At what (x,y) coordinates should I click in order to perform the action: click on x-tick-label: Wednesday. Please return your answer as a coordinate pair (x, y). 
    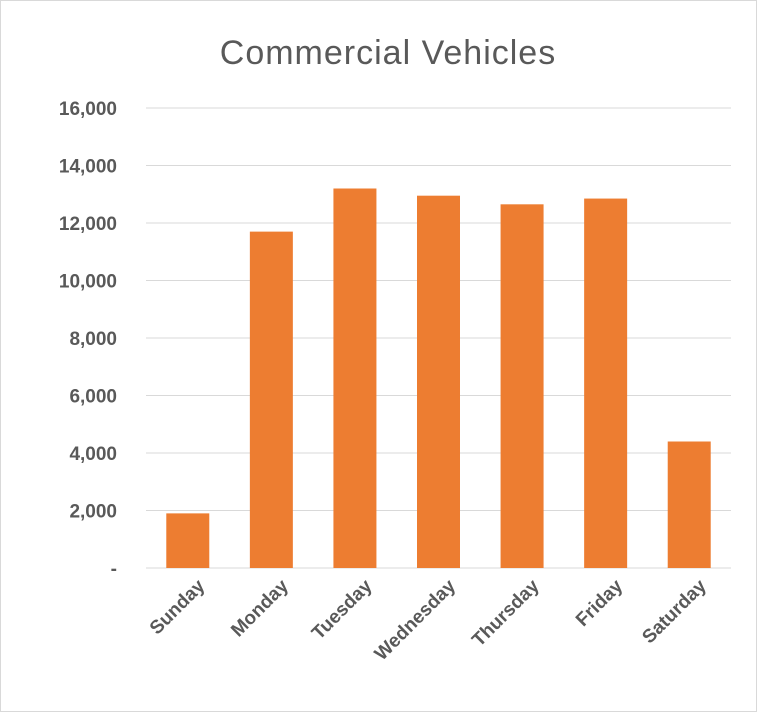
    Looking at the image, I should click on (416, 620).